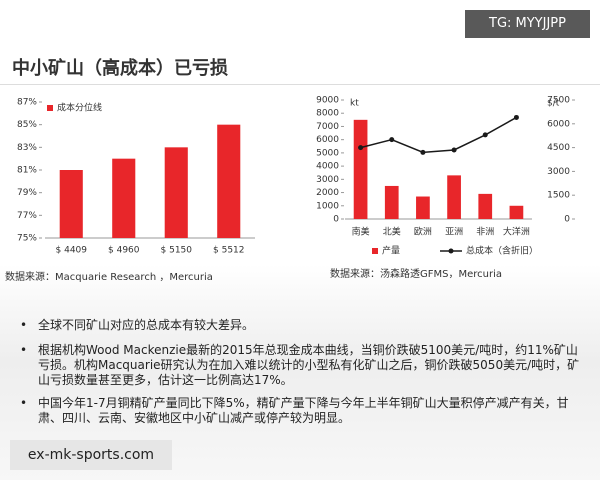 This screenshot has width=600, height=480. What do you see at coordinates (27, 216) in the screenshot?
I see `y-tick-label: 77%` at bounding box center [27, 216].